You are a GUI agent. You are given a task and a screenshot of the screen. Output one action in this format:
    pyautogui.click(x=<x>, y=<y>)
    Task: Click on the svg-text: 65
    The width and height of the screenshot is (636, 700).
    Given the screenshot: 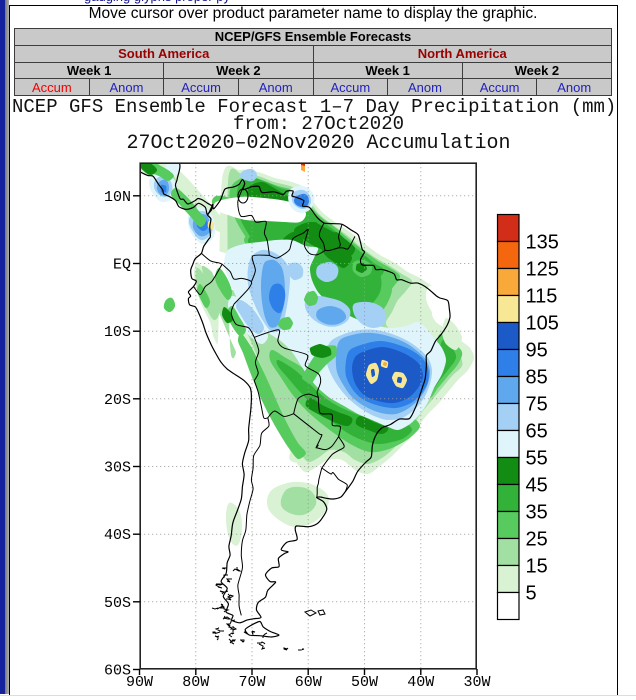 What is the action you would take?
    pyautogui.click(x=537, y=432)
    